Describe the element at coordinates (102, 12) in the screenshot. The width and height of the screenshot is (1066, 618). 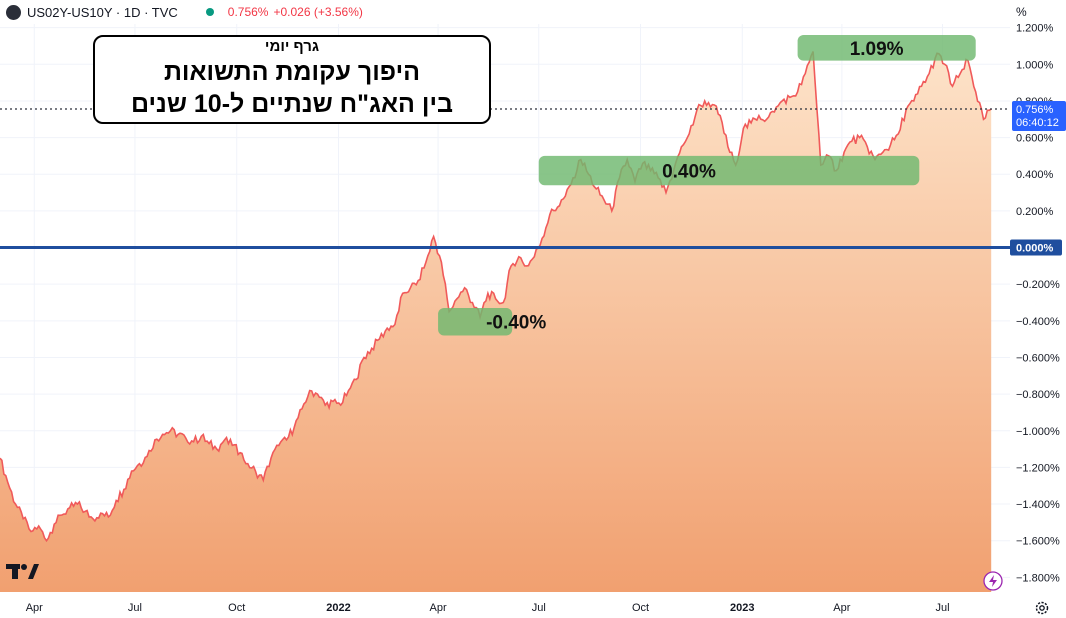
I see `symbol-label: US02Y-US10Y · 1D · TVC` at that location.